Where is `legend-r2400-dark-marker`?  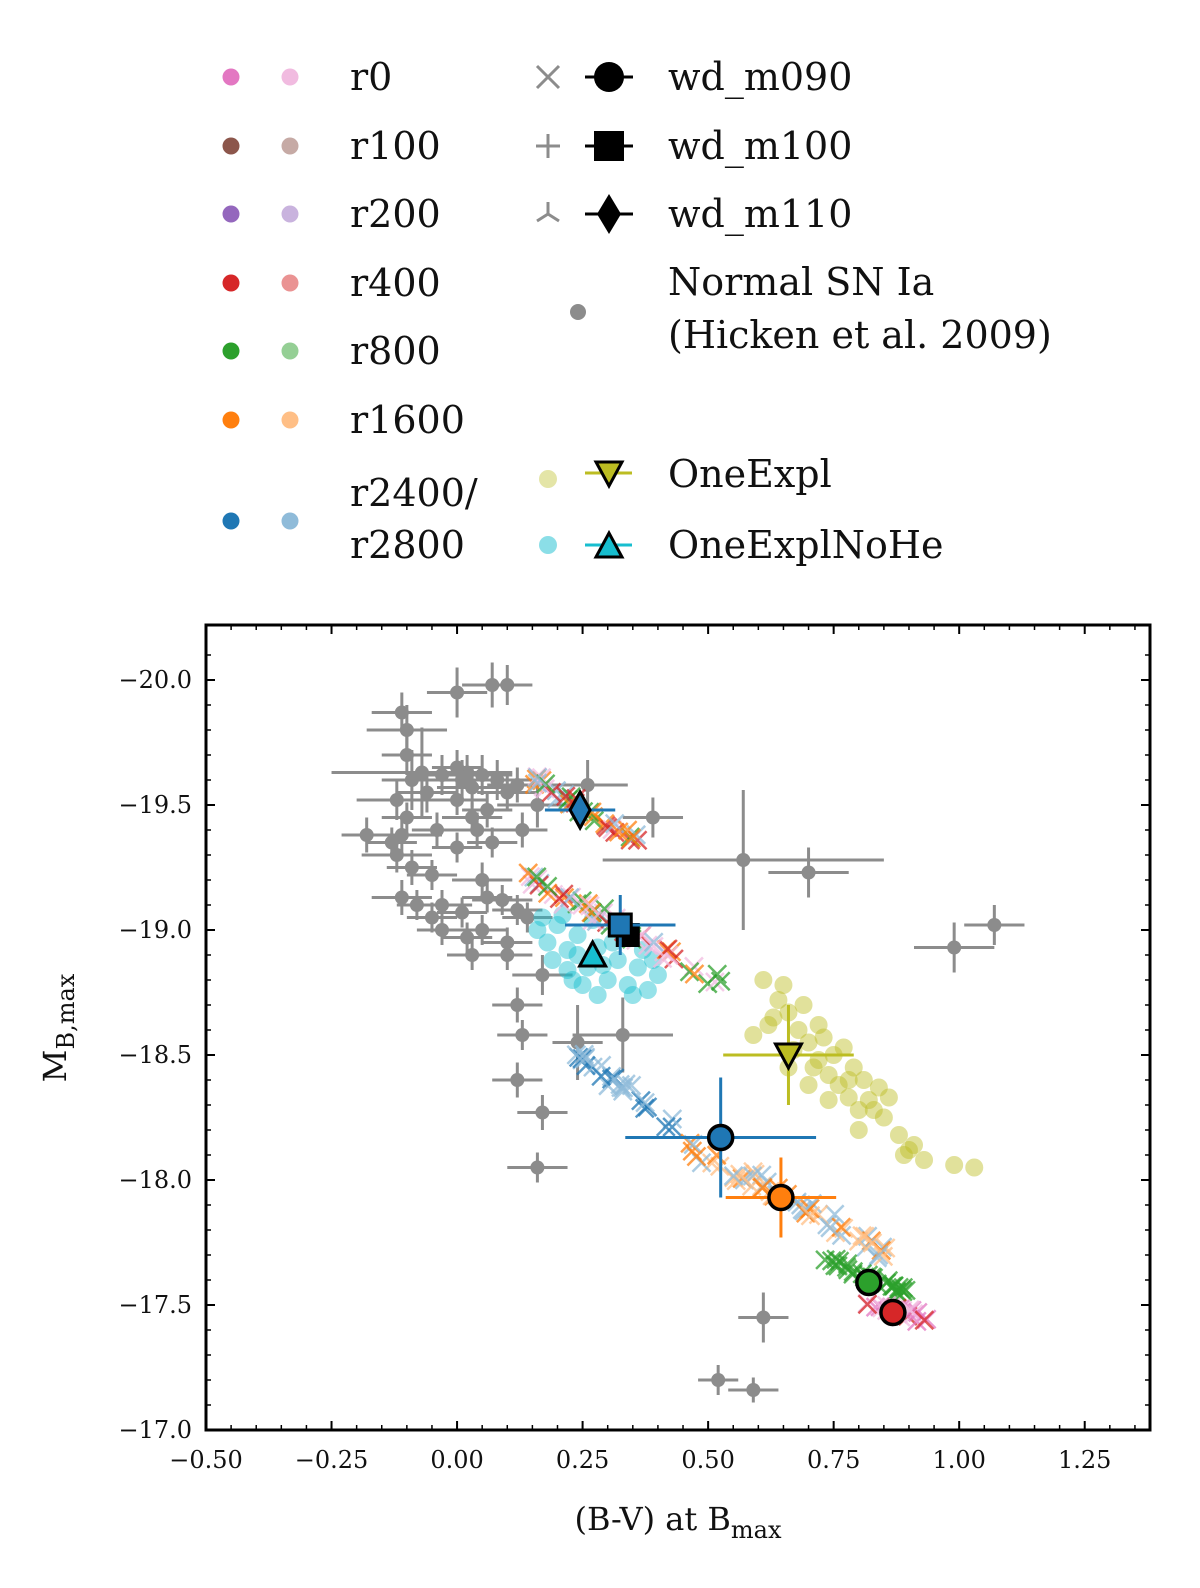
legend-r2400-dark-marker is located at coordinates (231, 521).